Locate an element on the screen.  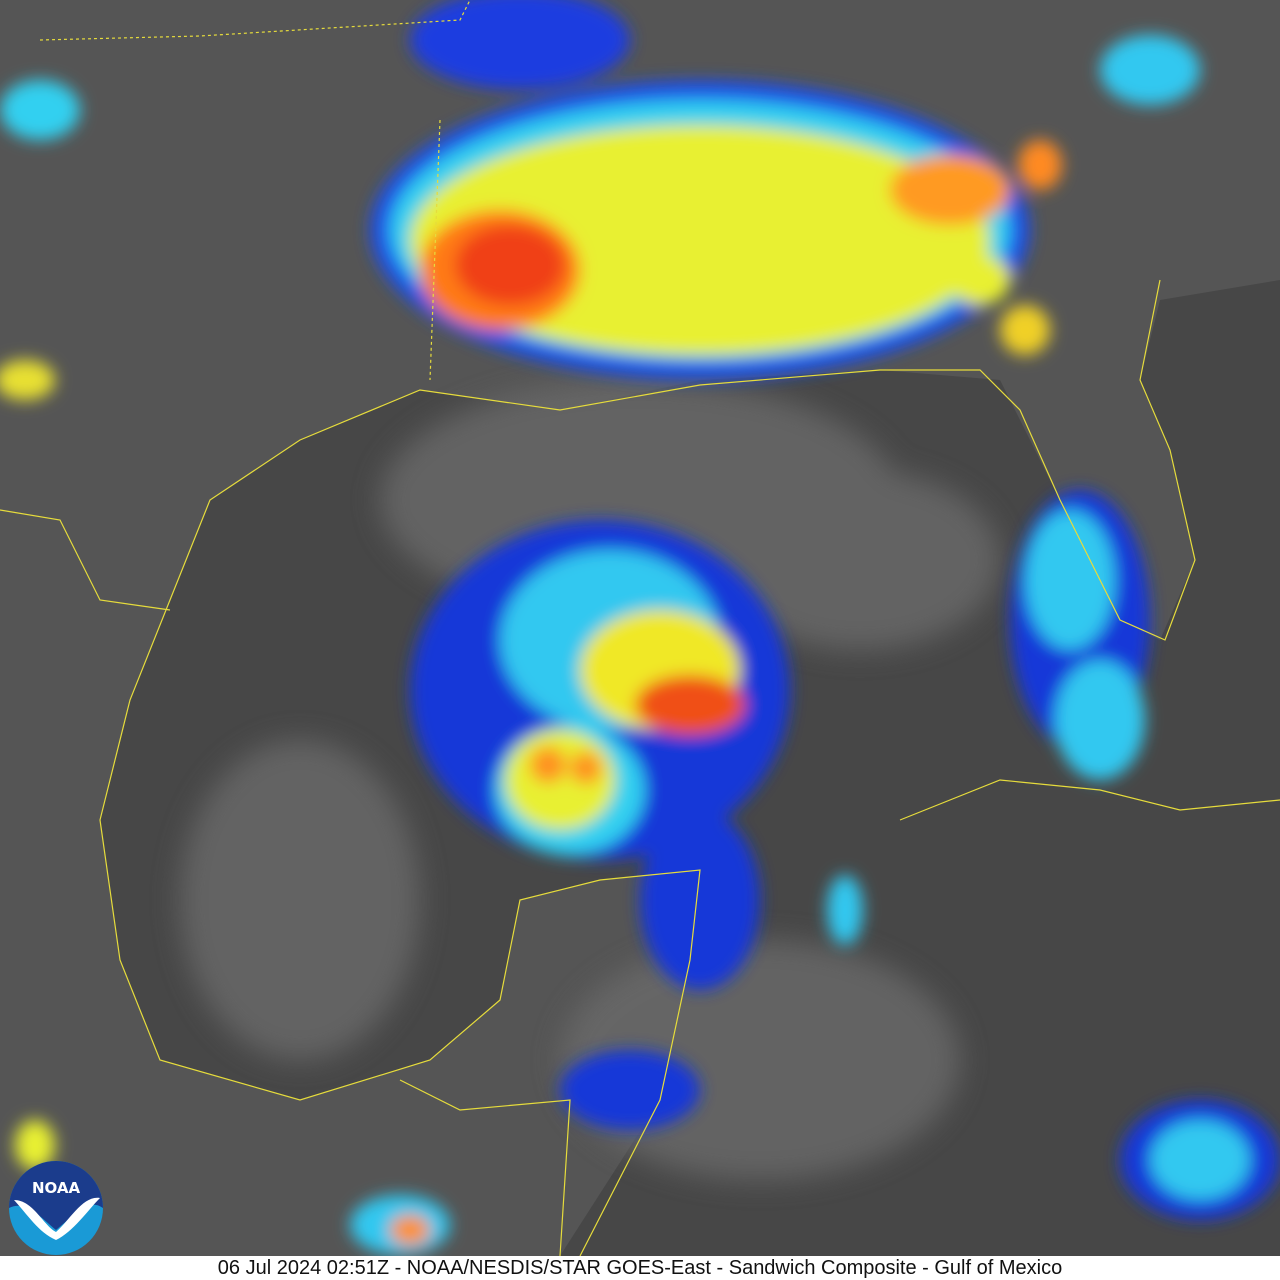
svg-text: NOAA is located at coordinates (56, 1188).